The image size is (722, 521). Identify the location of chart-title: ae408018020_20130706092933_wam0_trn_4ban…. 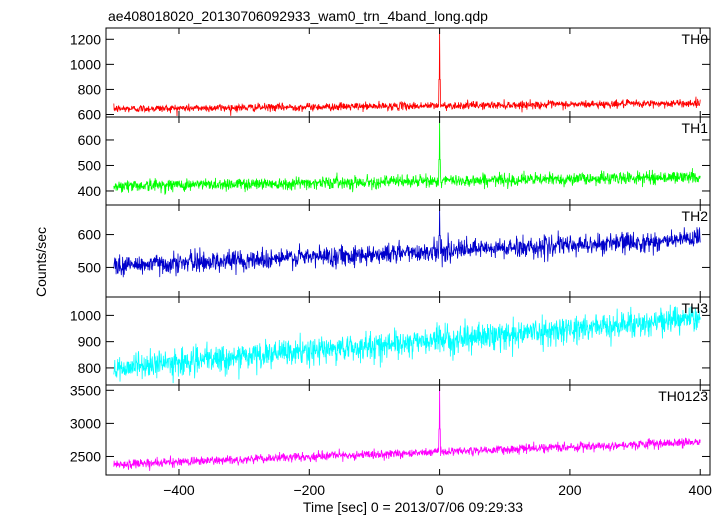
(298, 16).